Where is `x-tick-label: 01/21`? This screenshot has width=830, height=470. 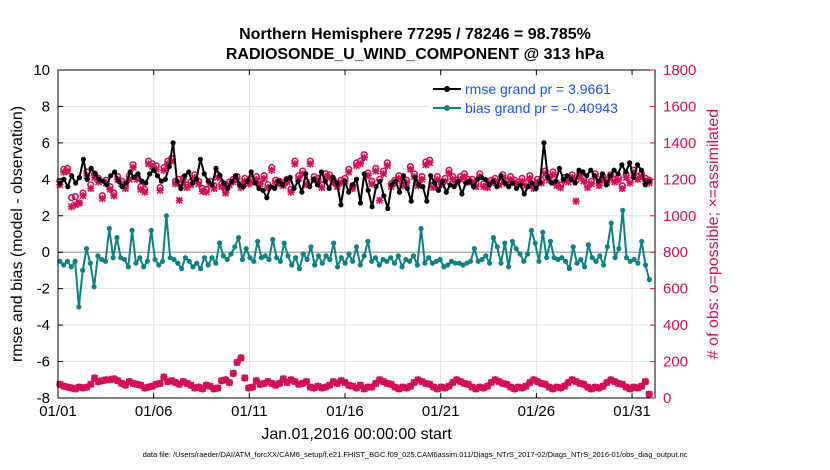
x-tick-label: 01/21 is located at coordinates (441, 411).